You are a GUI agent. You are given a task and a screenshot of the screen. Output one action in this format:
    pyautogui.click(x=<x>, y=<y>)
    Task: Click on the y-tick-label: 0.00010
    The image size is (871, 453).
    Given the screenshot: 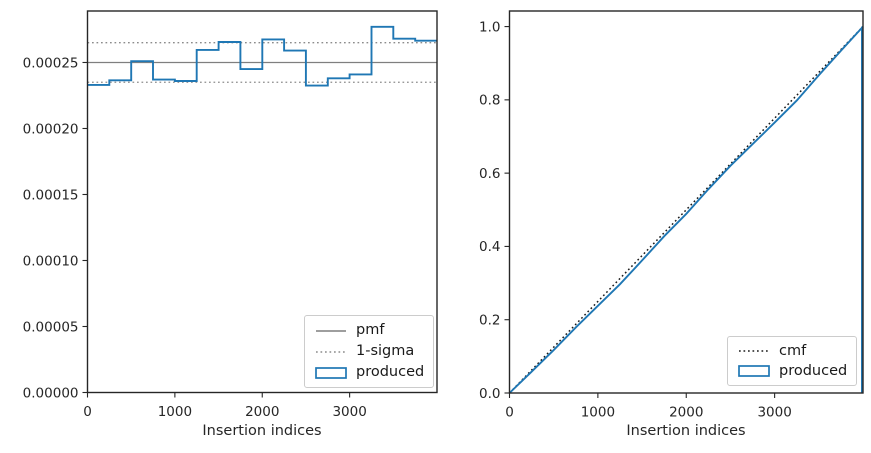 What is the action you would take?
    pyautogui.click(x=51, y=261)
    